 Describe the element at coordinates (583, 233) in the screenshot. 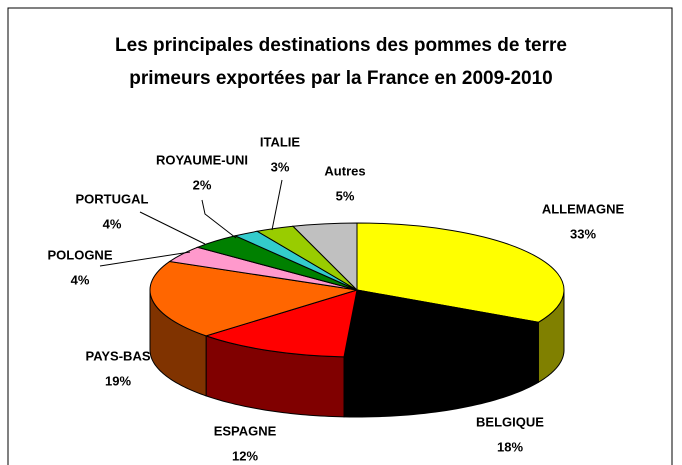

I see `data-label-value: 33%` at that location.